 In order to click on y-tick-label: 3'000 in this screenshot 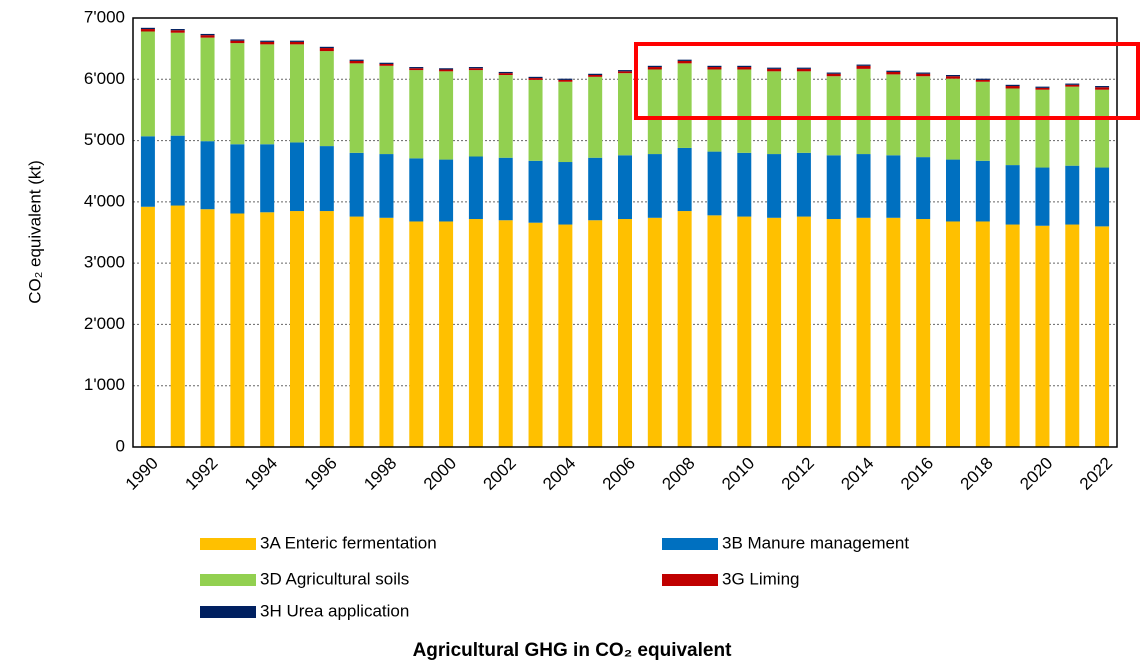, I will do `click(104, 262)`.